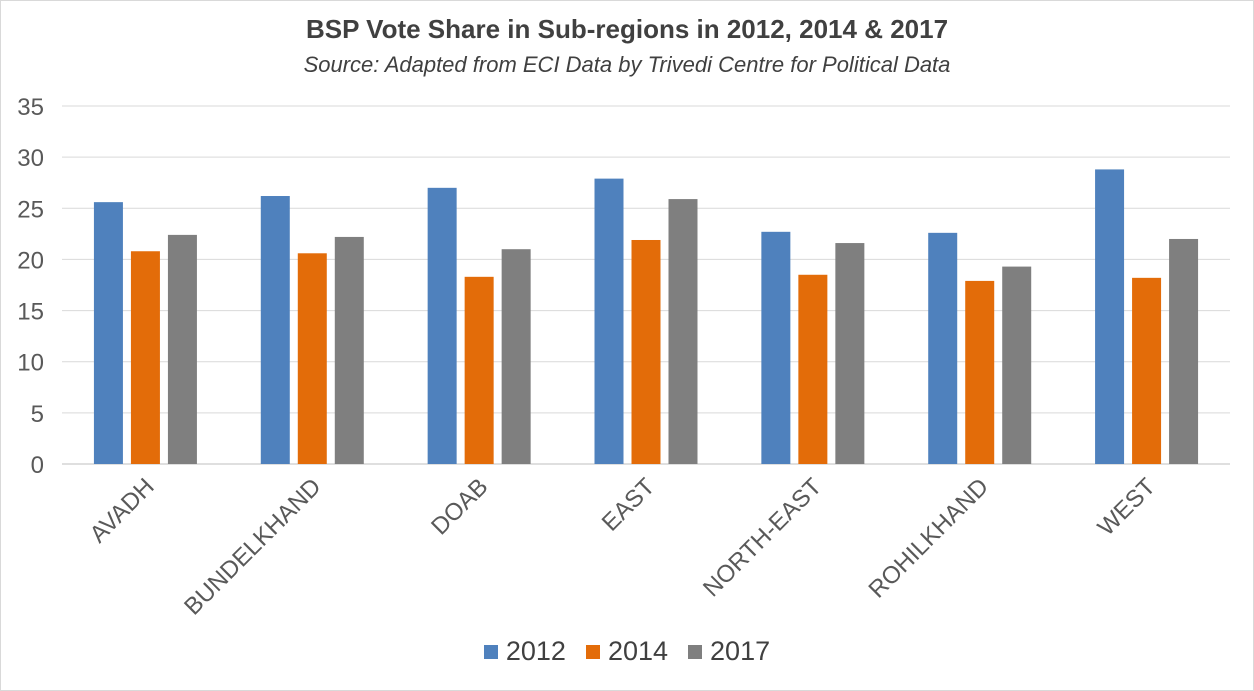  What do you see at coordinates (275, 330) in the screenshot?
I see `bar-2012-bundelkhand` at bounding box center [275, 330].